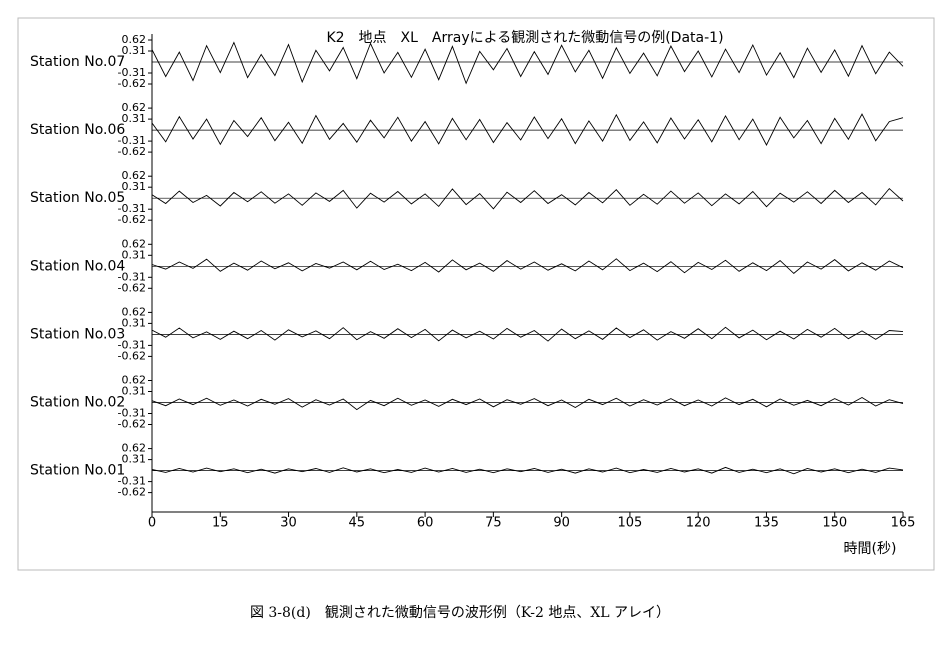 This screenshot has height=660, width=950. Describe the element at coordinates (629, 523) in the screenshot. I see `x-tick-label: 105` at that location.